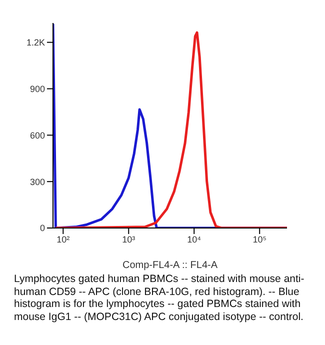 This screenshot has width=325, height=345. Describe the element at coordinates (170, 265) in the screenshot. I see `x-axis-title: Comp-FL4-A :: FL4-A` at that location.